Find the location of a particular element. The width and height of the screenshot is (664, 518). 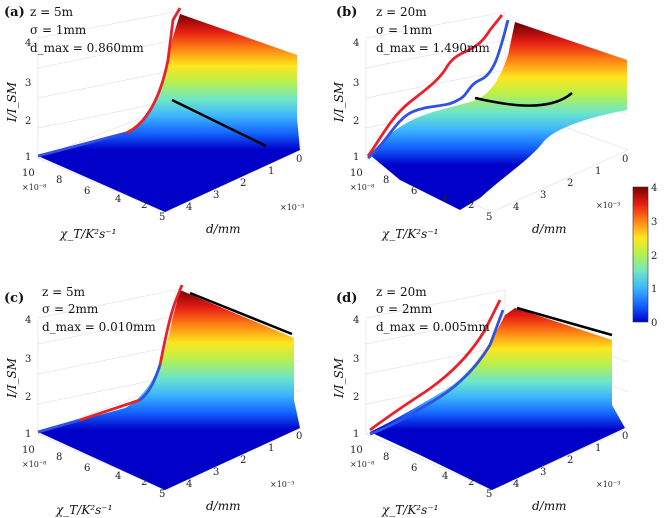

panel-b-edge-red is located at coordinates (435, 85).